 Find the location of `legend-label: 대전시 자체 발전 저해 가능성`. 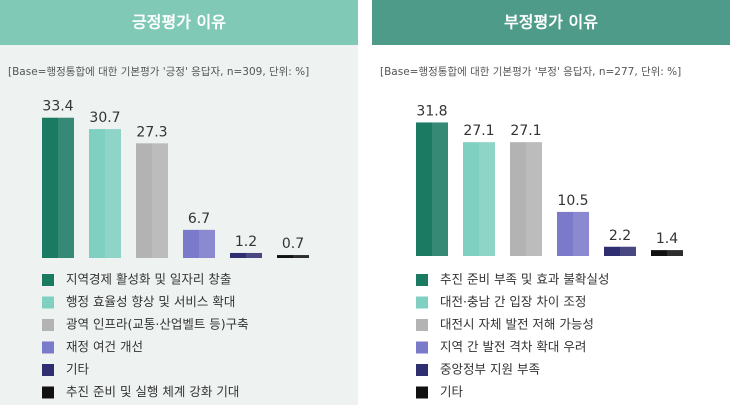

legend-label: 대전시 자체 발전 저해 가능성 is located at coordinates (517, 324).